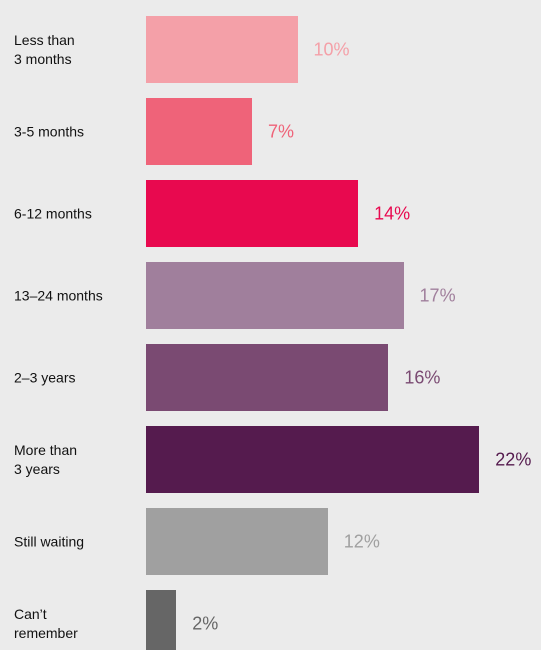 This screenshot has height=650, width=541. What do you see at coordinates (205, 623) in the screenshot?
I see `value-label: 2%` at bounding box center [205, 623].